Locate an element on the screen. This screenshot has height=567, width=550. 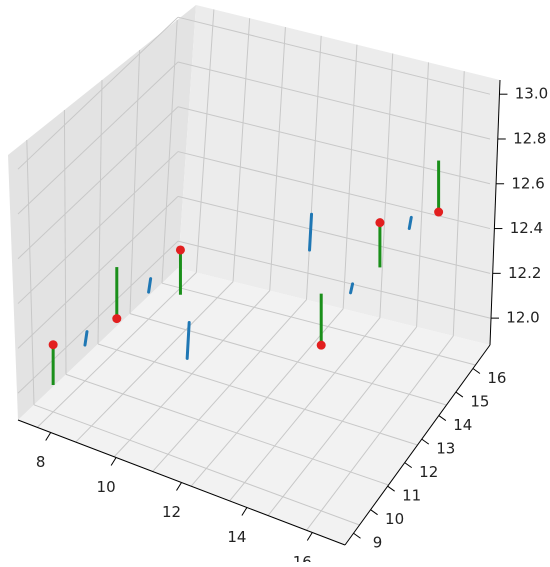
y-tick-label: 16 is located at coordinates (496, 378).